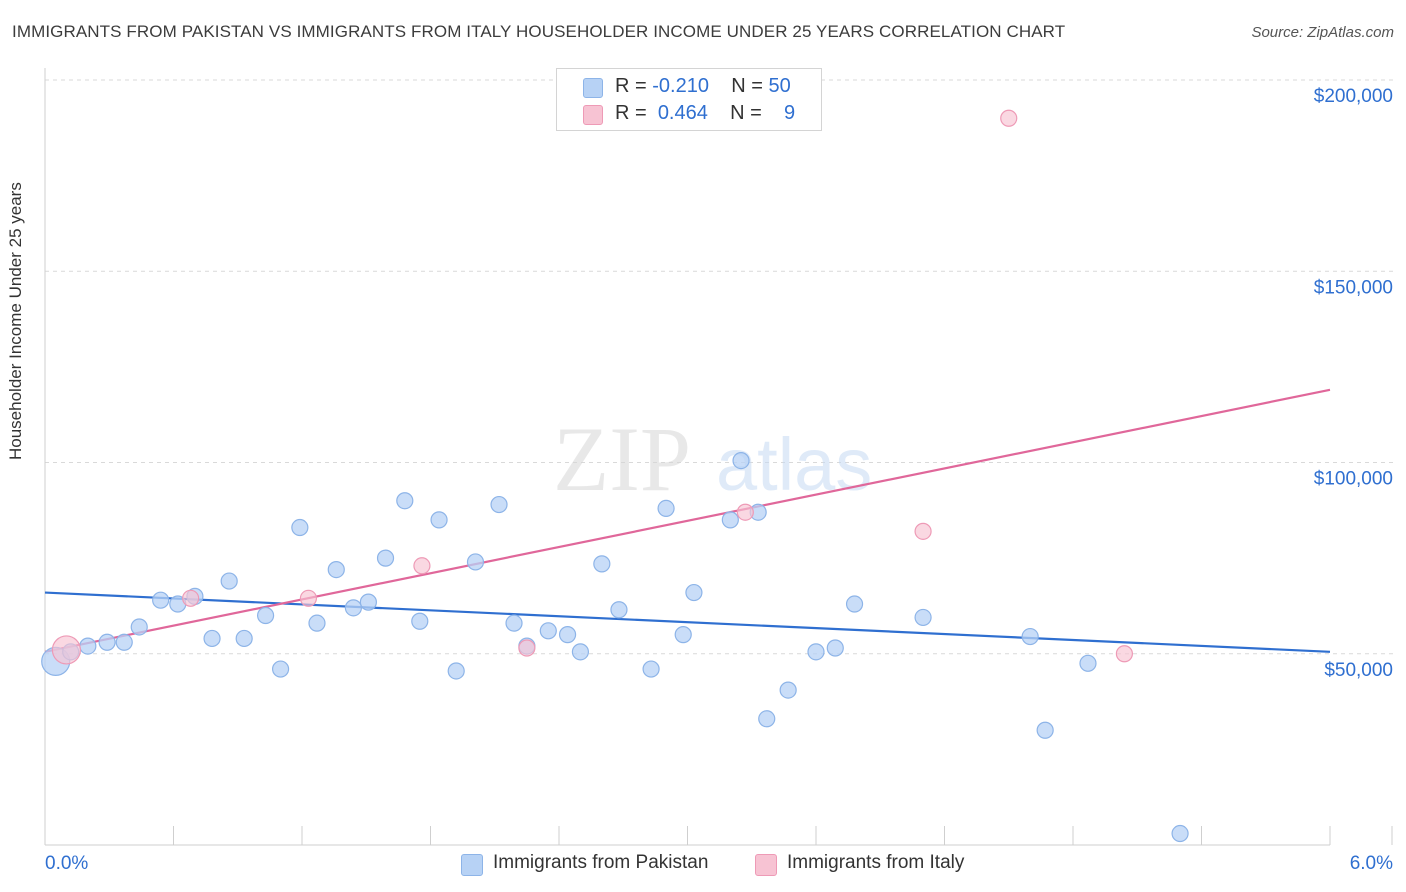 The height and width of the screenshot is (892, 1406). Describe the element at coordinates (682, 113) in the screenshot. I see `r-value-italy: 0.464` at that location.